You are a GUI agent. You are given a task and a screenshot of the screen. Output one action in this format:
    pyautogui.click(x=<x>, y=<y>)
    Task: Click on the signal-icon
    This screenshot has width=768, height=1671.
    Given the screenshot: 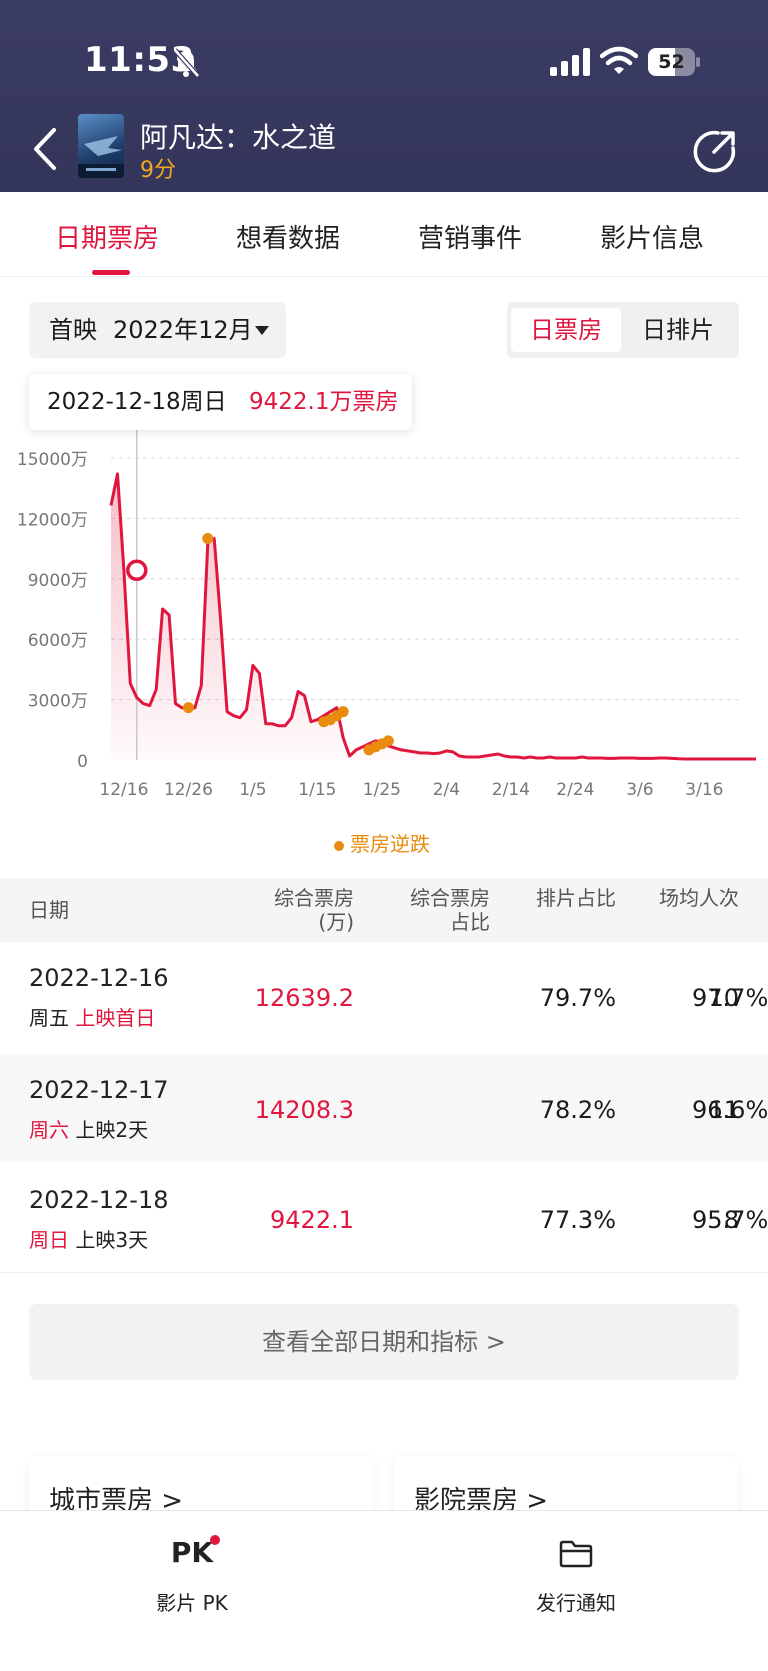 What is the action you would take?
    pyautogui.click(x=570, y=62)
    